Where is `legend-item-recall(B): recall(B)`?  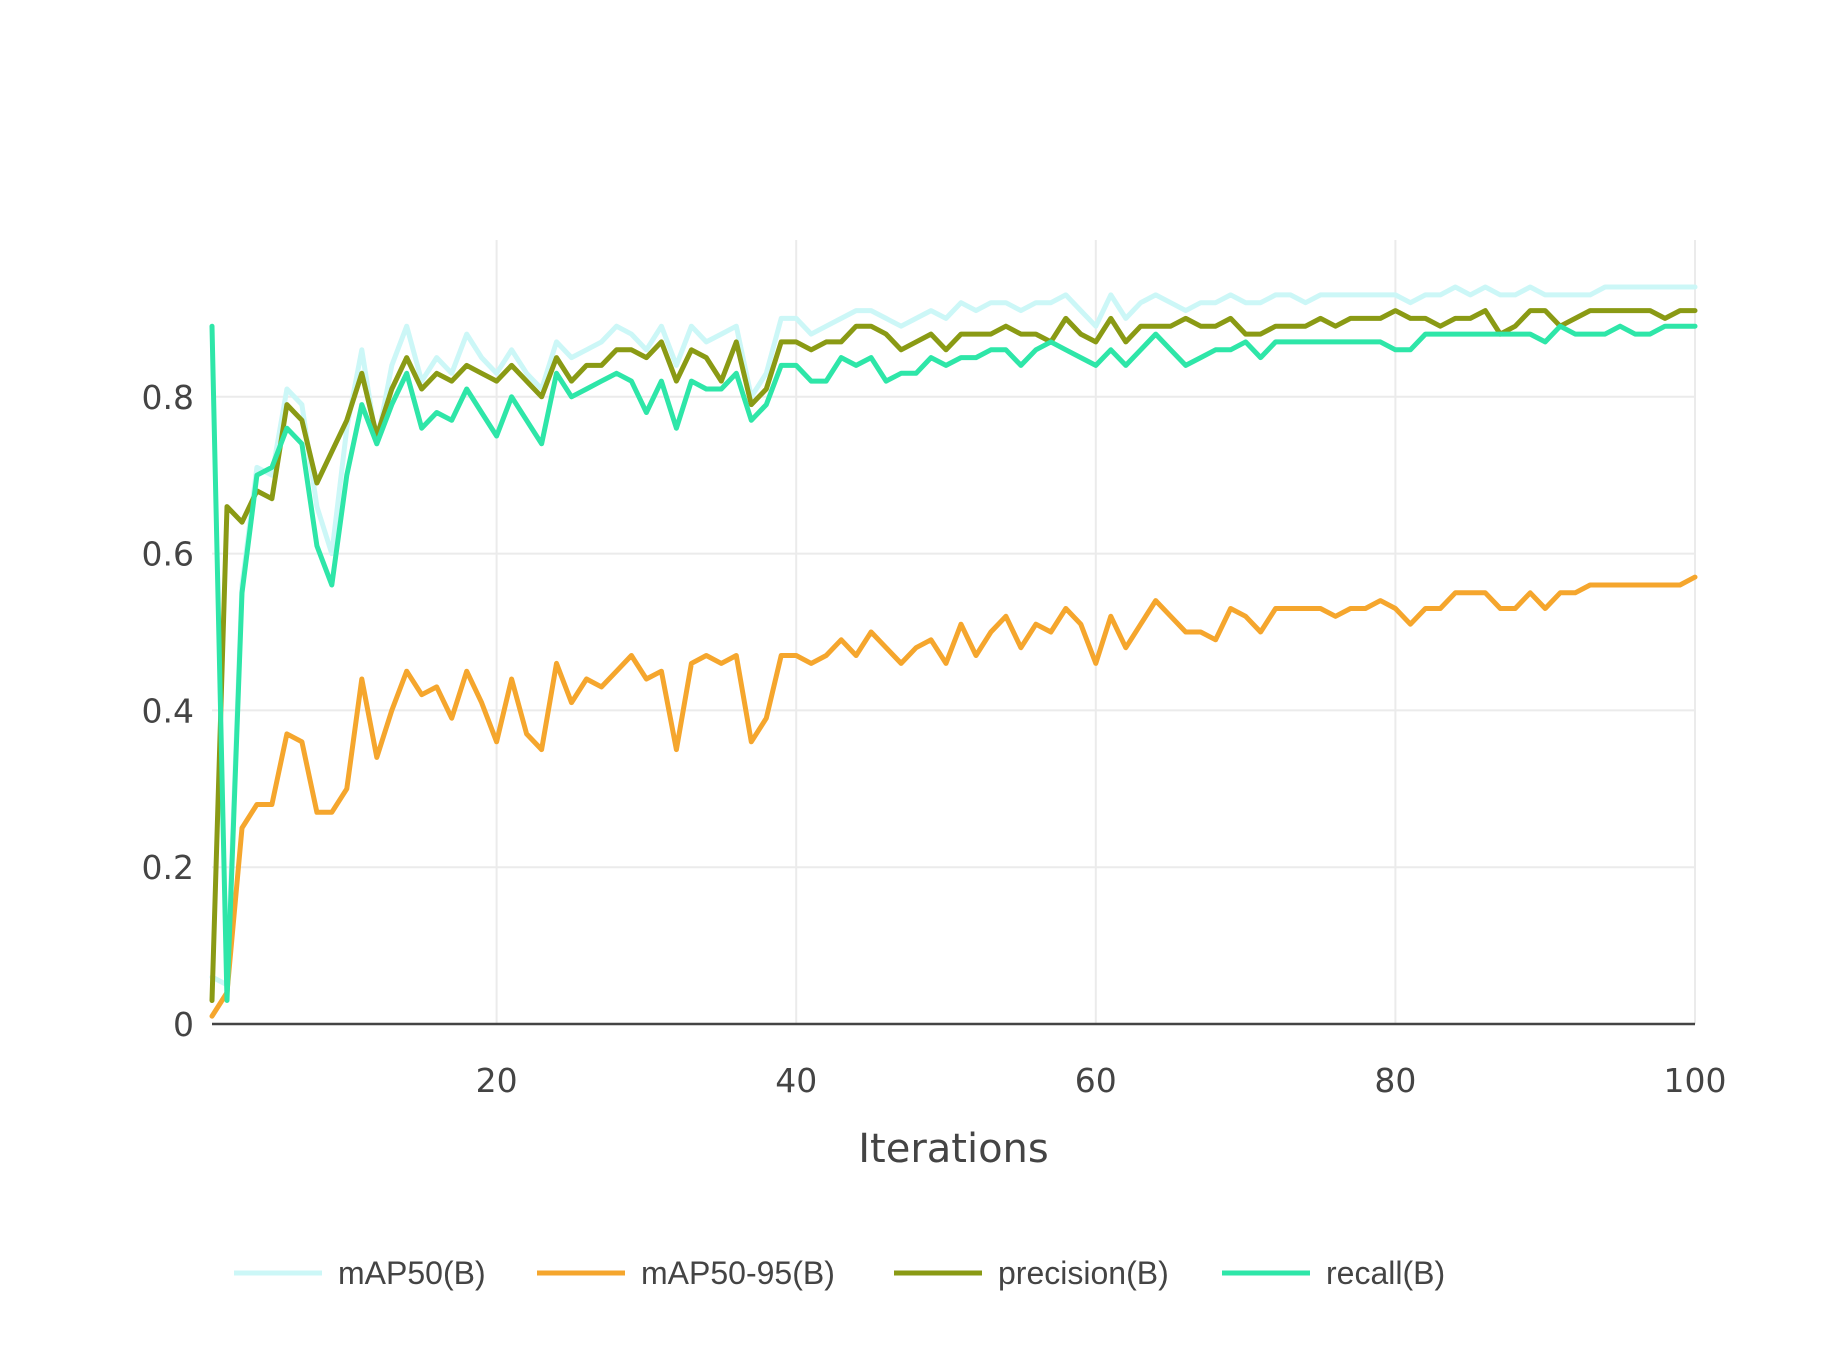
legend-item-recall(B): recall(B) is located at coordinates (1333, 1273).